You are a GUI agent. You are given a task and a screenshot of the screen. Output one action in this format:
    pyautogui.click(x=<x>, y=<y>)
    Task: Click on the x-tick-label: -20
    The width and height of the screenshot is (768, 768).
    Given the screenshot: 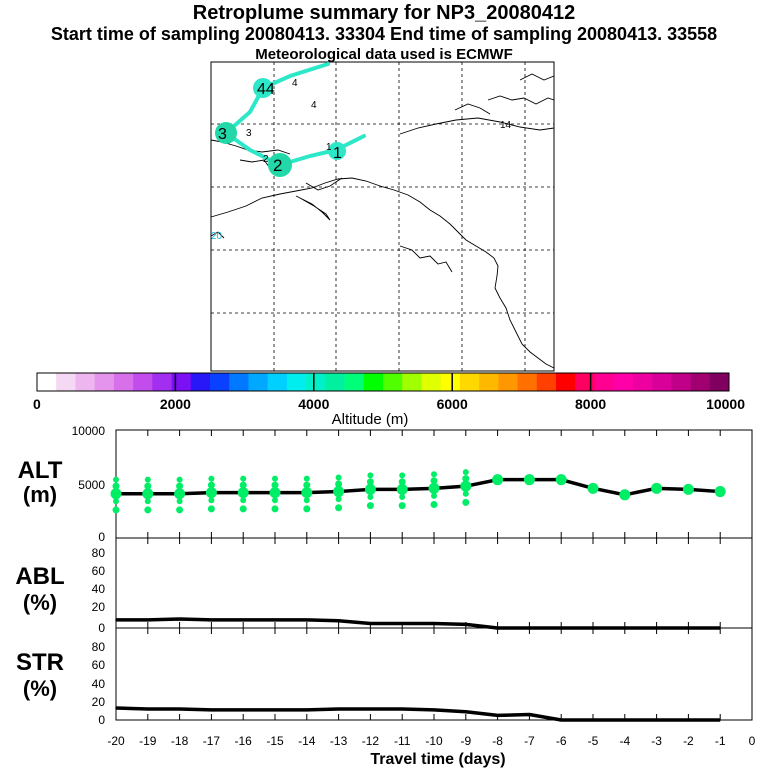 What is the action you would take?
    pyautogui.click(x=116, y=741)
    